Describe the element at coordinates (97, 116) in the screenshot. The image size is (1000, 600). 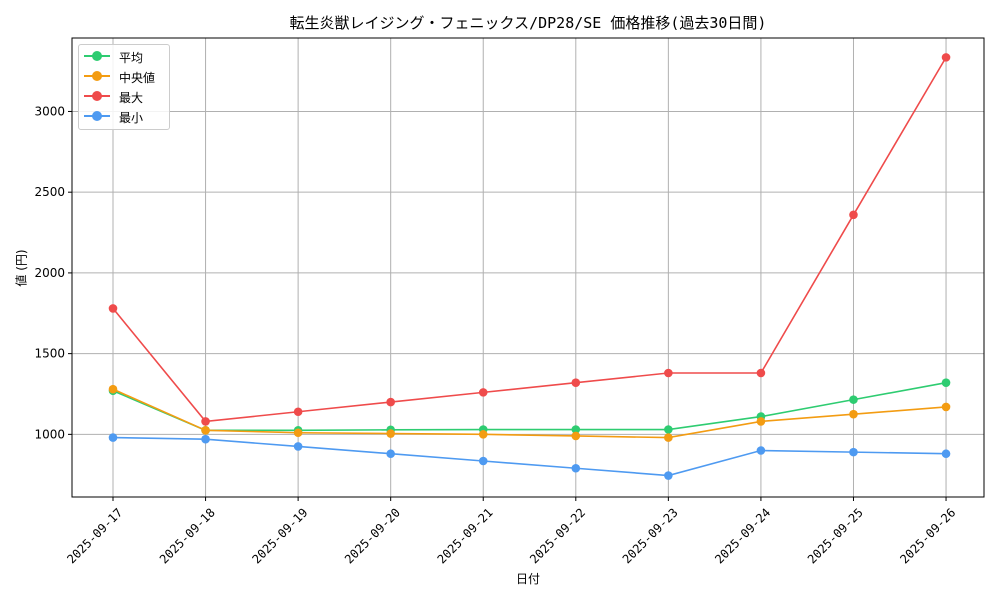
I see `legend-marker-min` at that location.